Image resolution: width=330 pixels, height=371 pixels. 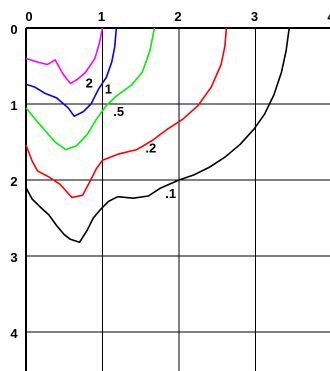 I want to click on x-tick-label-4: 4, so click(x=328, y=16).